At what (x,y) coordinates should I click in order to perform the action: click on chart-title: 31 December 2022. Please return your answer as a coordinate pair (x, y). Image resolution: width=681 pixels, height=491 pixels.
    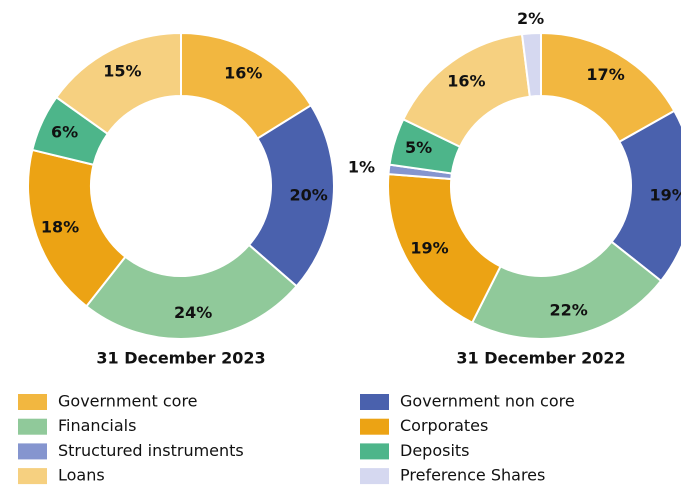
    Looking at the image, I should click on (540, 358).